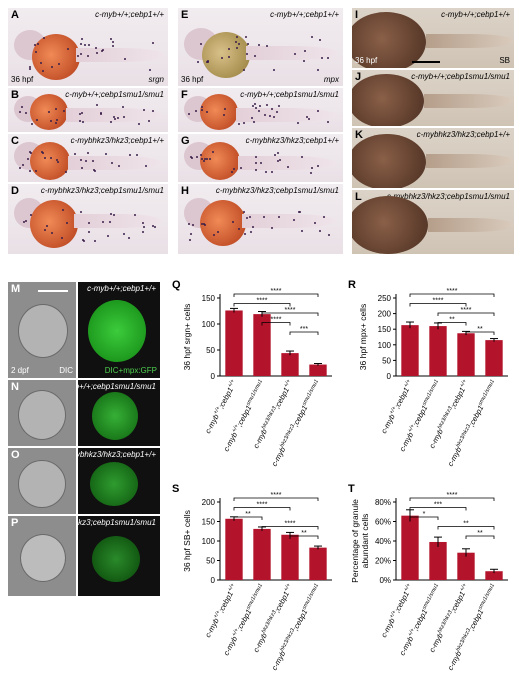 This screenshot has width=520, height=685. Describe the element at coordinates (185, 141) in the screenshot. I see `panel-letter: G` at that location.